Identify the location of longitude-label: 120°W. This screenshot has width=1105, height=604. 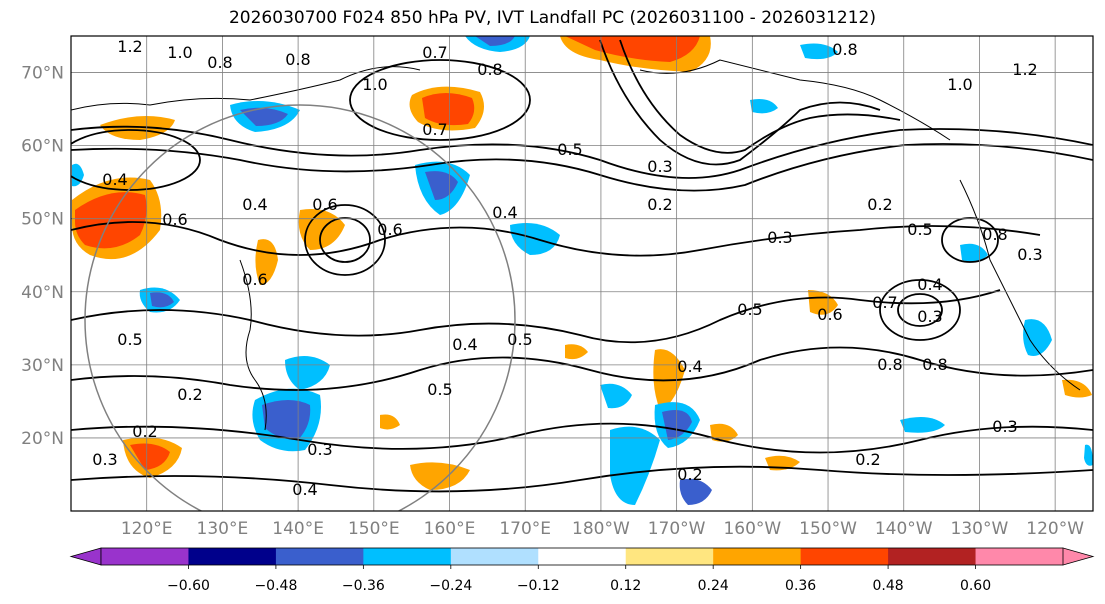
(1055, 529).